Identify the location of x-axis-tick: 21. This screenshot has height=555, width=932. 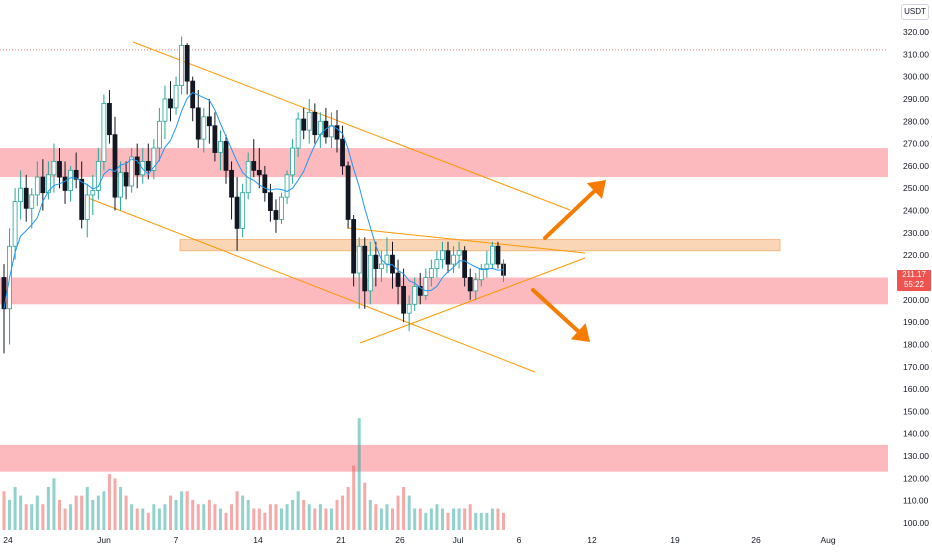
(341, 540).